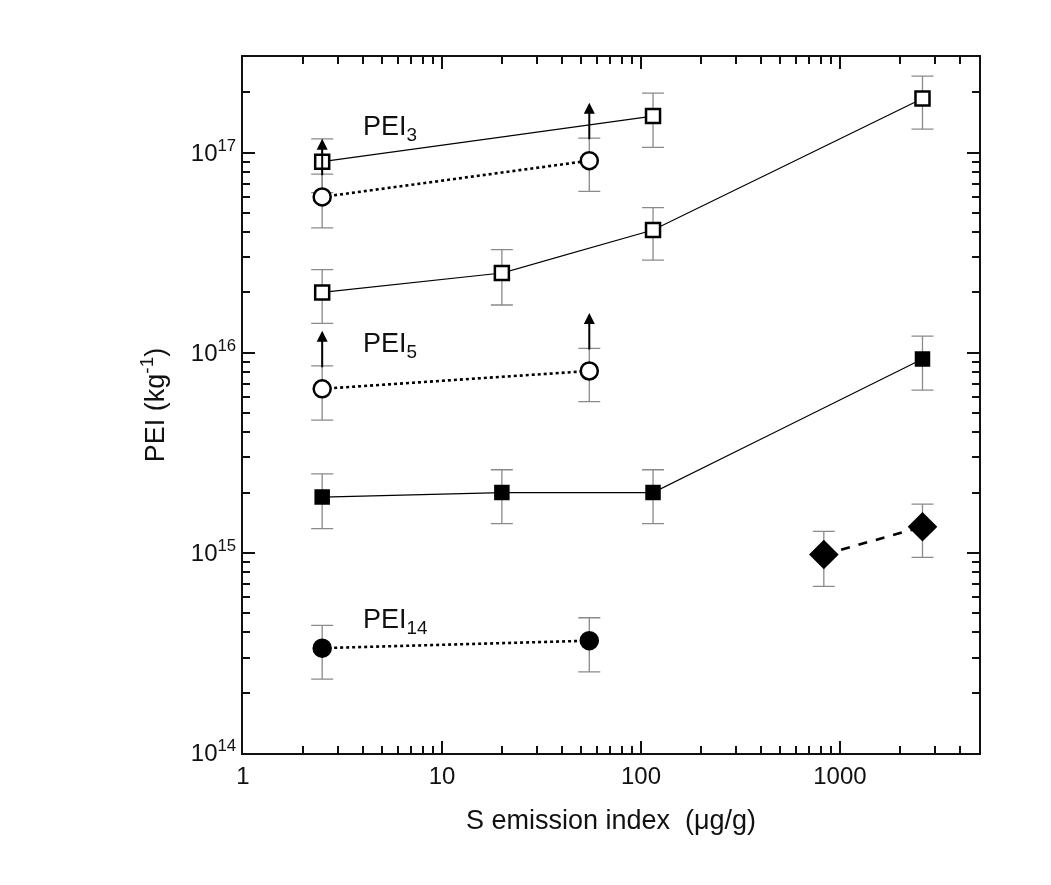  What do you see at coordinates (395, 621) in the screenshot?
I see `annotation: PEI$_{14}$` at bounding box center [395, 621].